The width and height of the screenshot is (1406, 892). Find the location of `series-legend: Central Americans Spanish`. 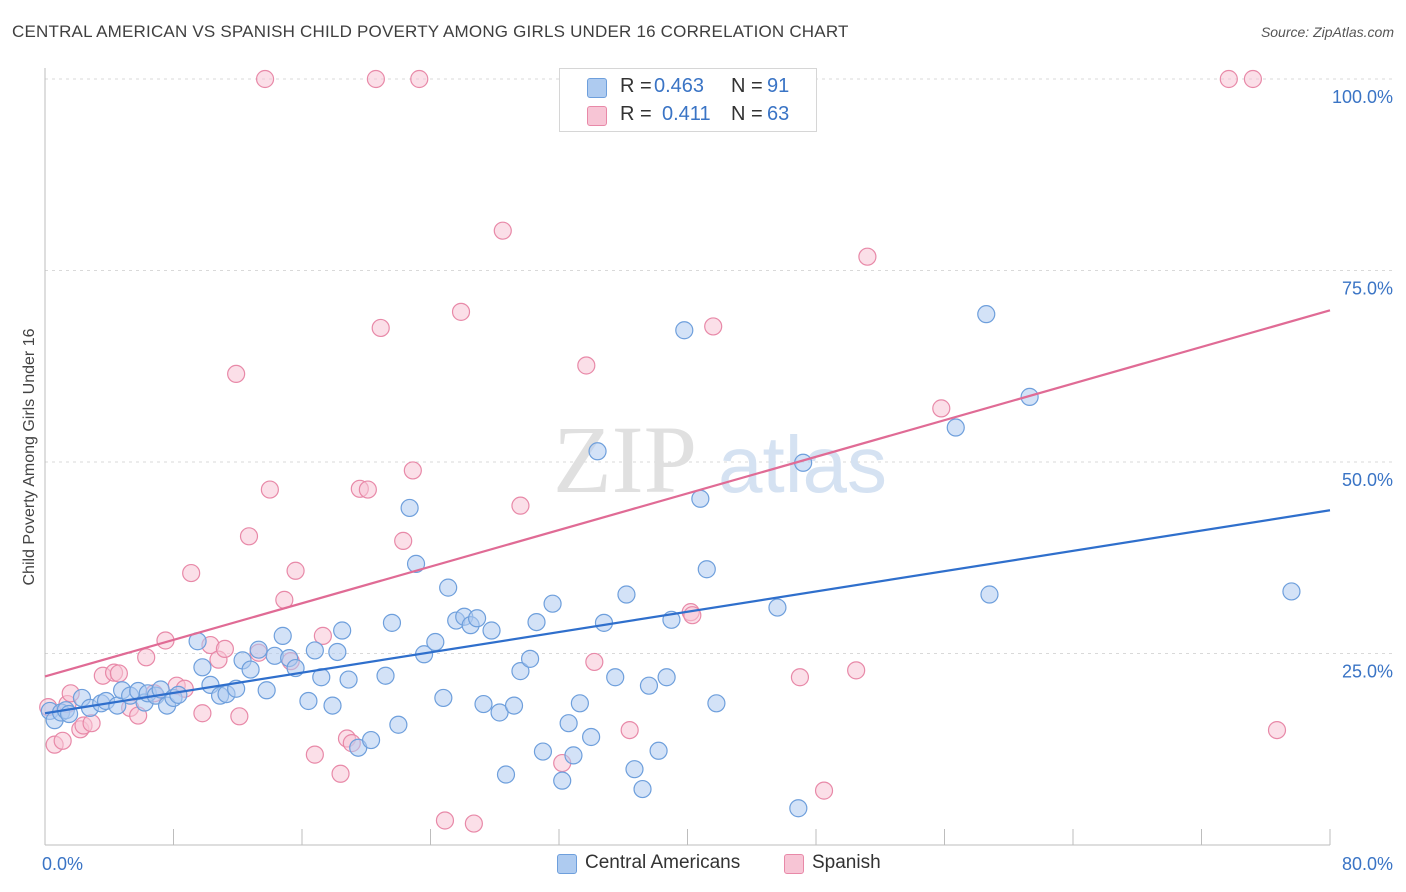

series-legend: Central Americans Spanish is located at coordinates (703, 865).